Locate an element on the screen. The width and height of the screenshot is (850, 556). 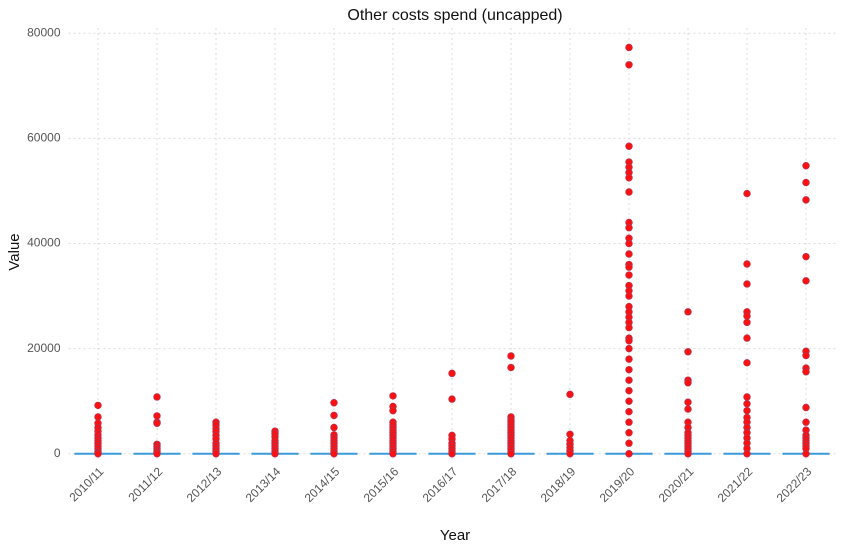
x-tick-label: 2022/23 is located at coordinates (794, 484).